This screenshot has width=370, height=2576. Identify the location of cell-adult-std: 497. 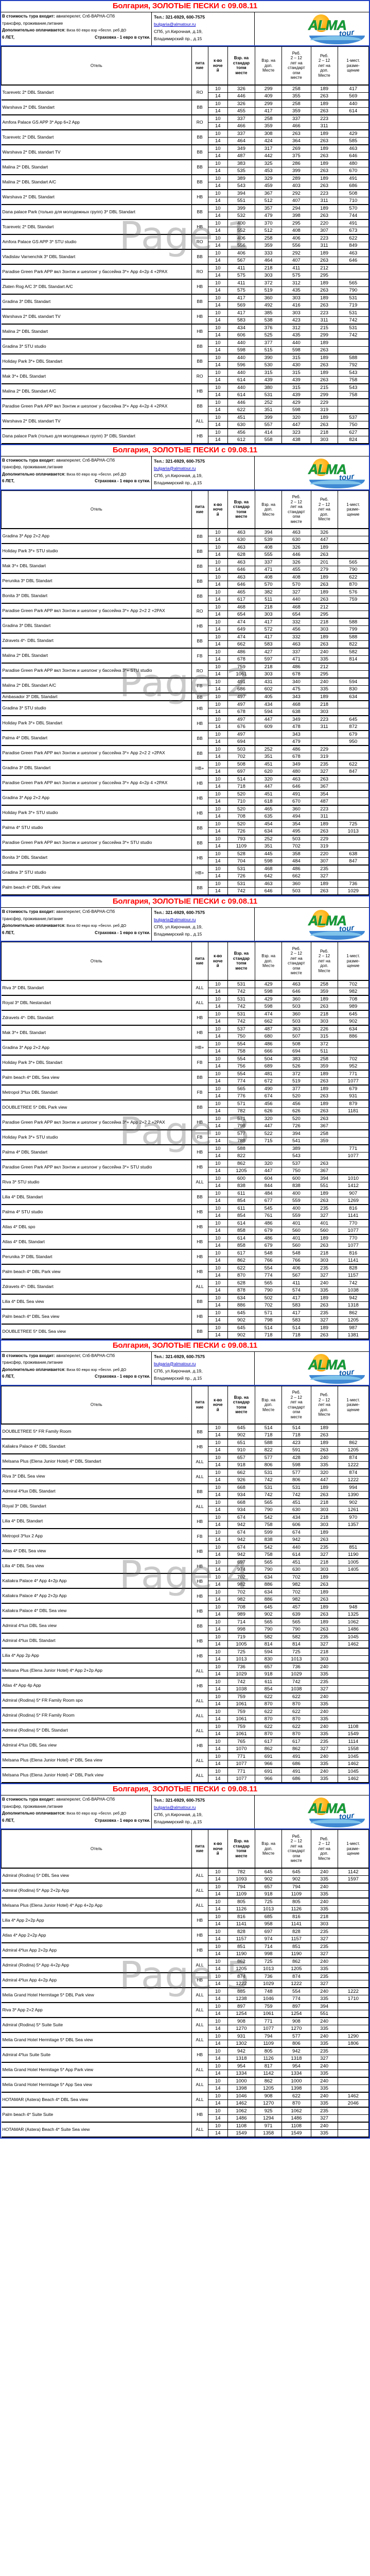
(241, 696).